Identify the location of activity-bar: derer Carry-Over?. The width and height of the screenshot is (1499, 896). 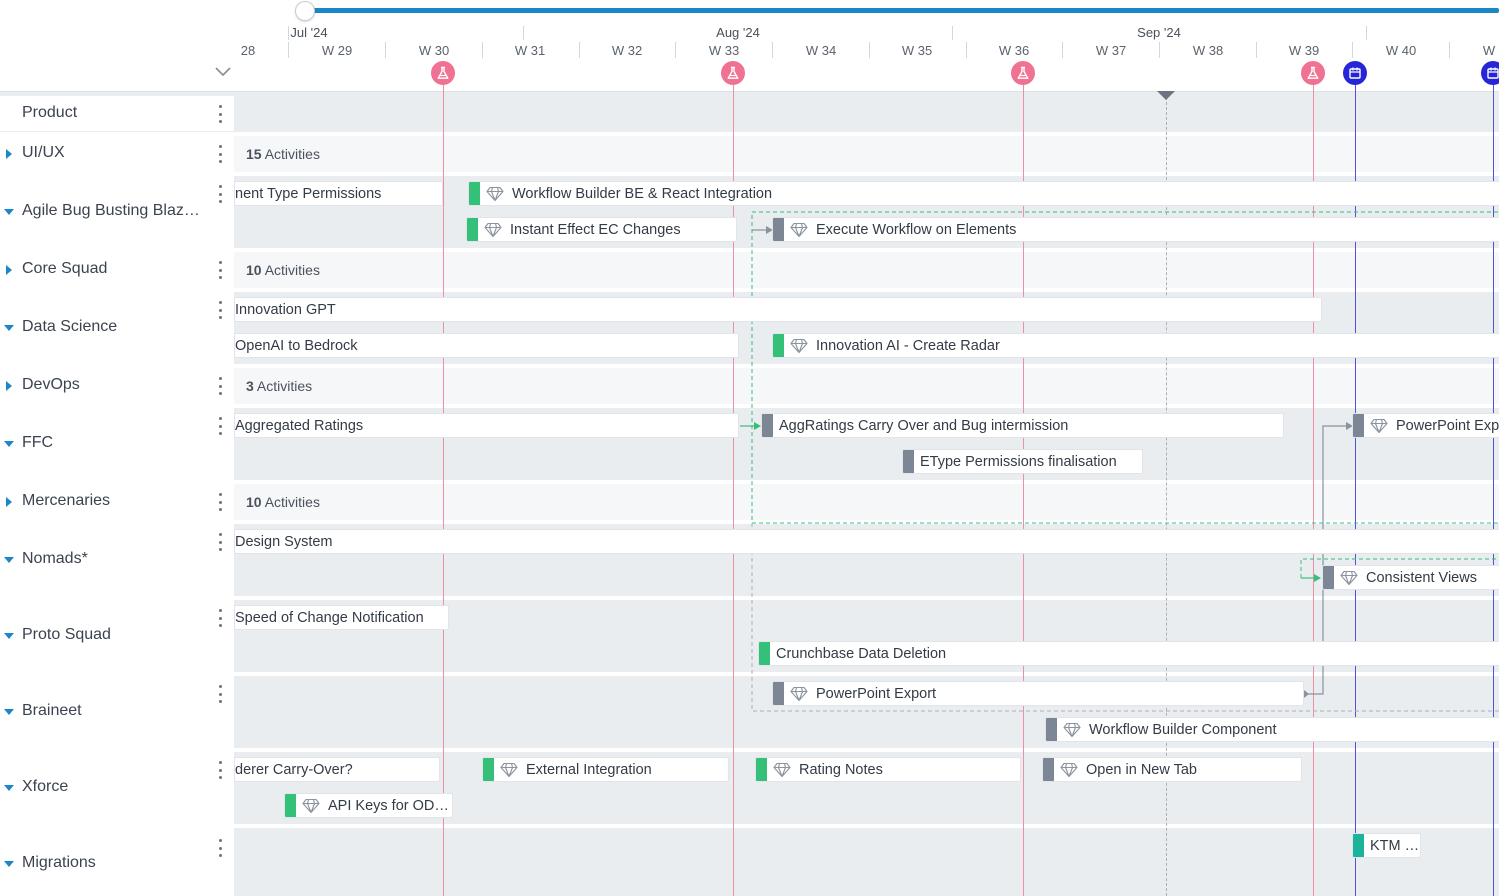
(337, 769).